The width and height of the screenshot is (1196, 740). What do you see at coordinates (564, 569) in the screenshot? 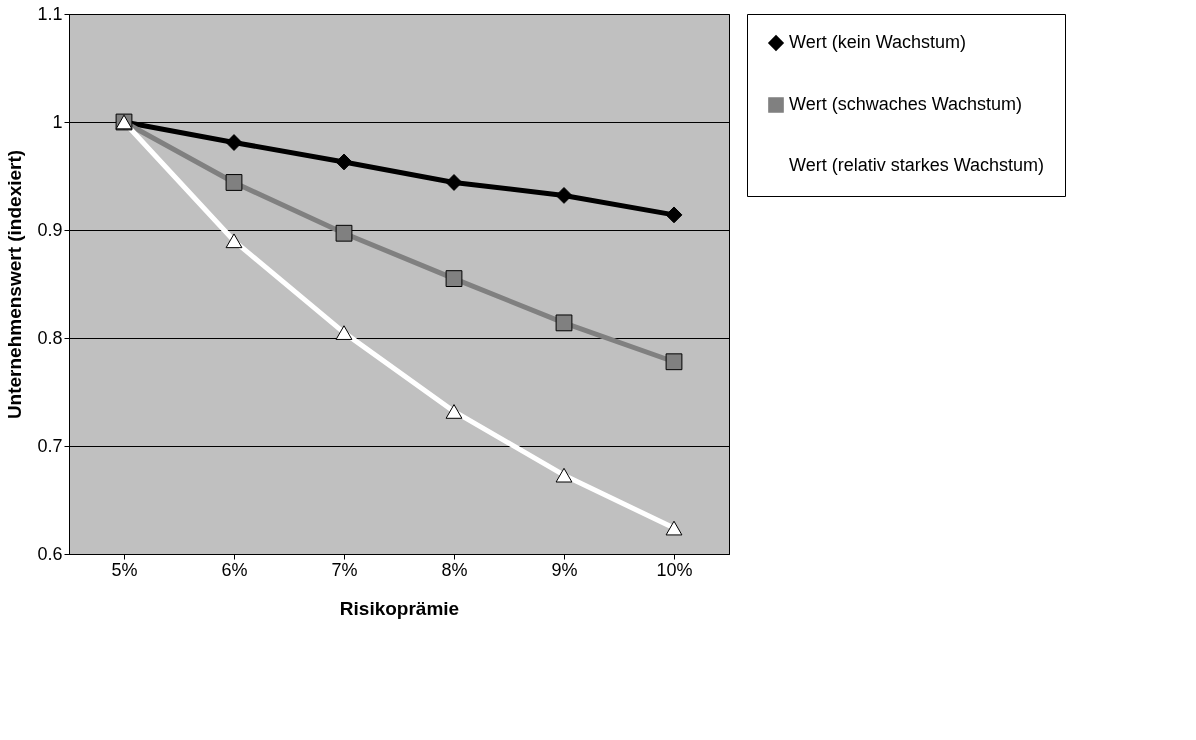
I see `x-tick-label: 9%` at bounding box center [564, 569].